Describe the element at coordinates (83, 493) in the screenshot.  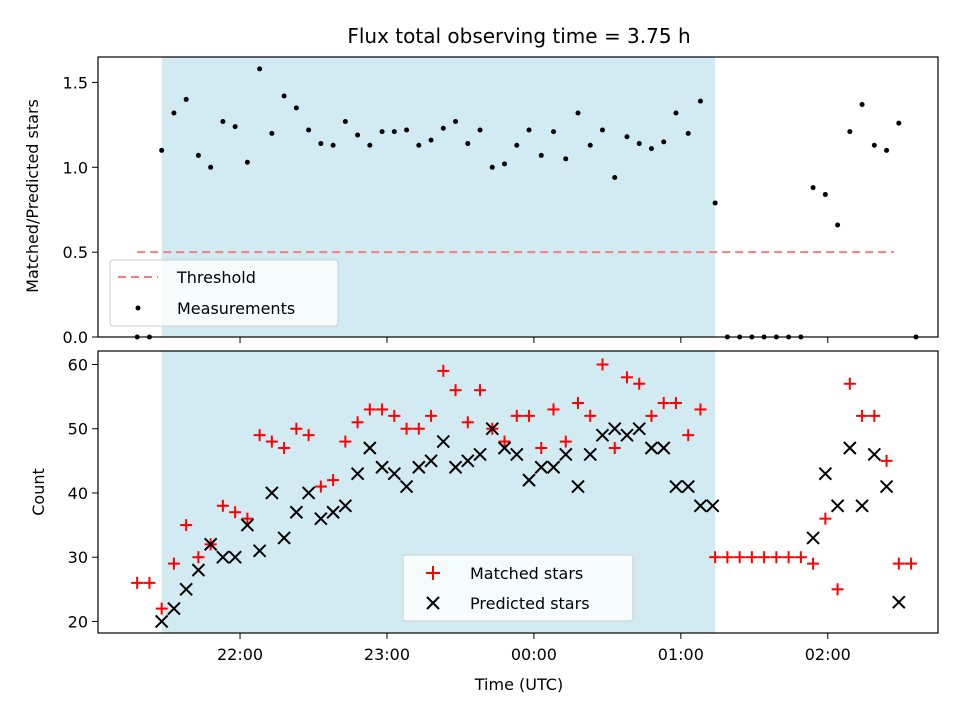
I see `y-axis-ticks-bottom: 20 30 40 50 60` at that location.